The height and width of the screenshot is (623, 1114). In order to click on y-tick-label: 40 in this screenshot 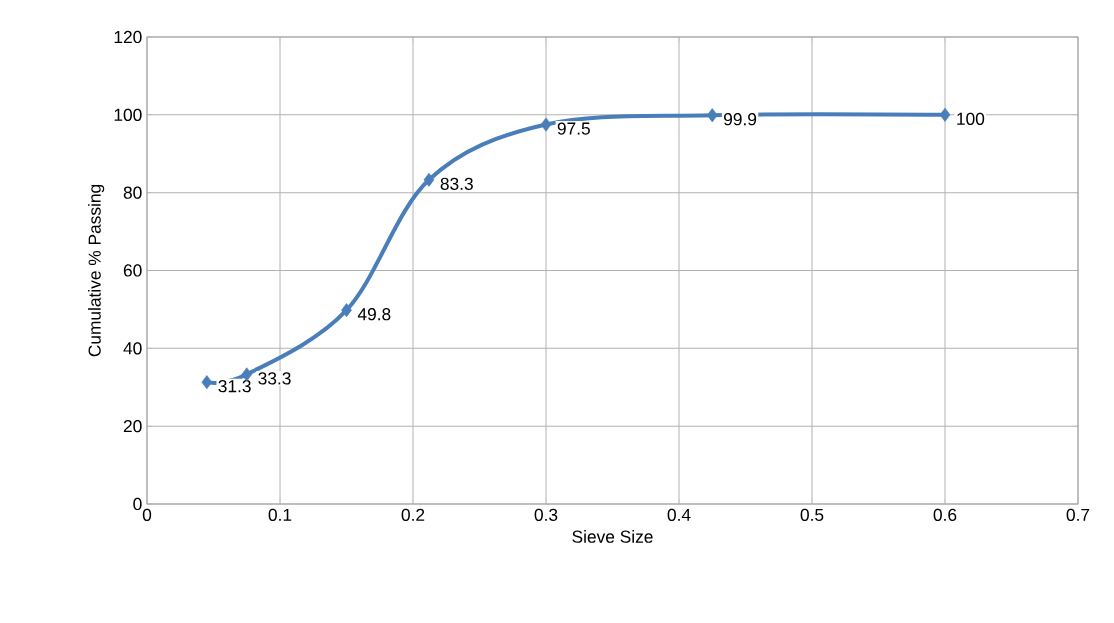, I will do `click(132, 348)`.